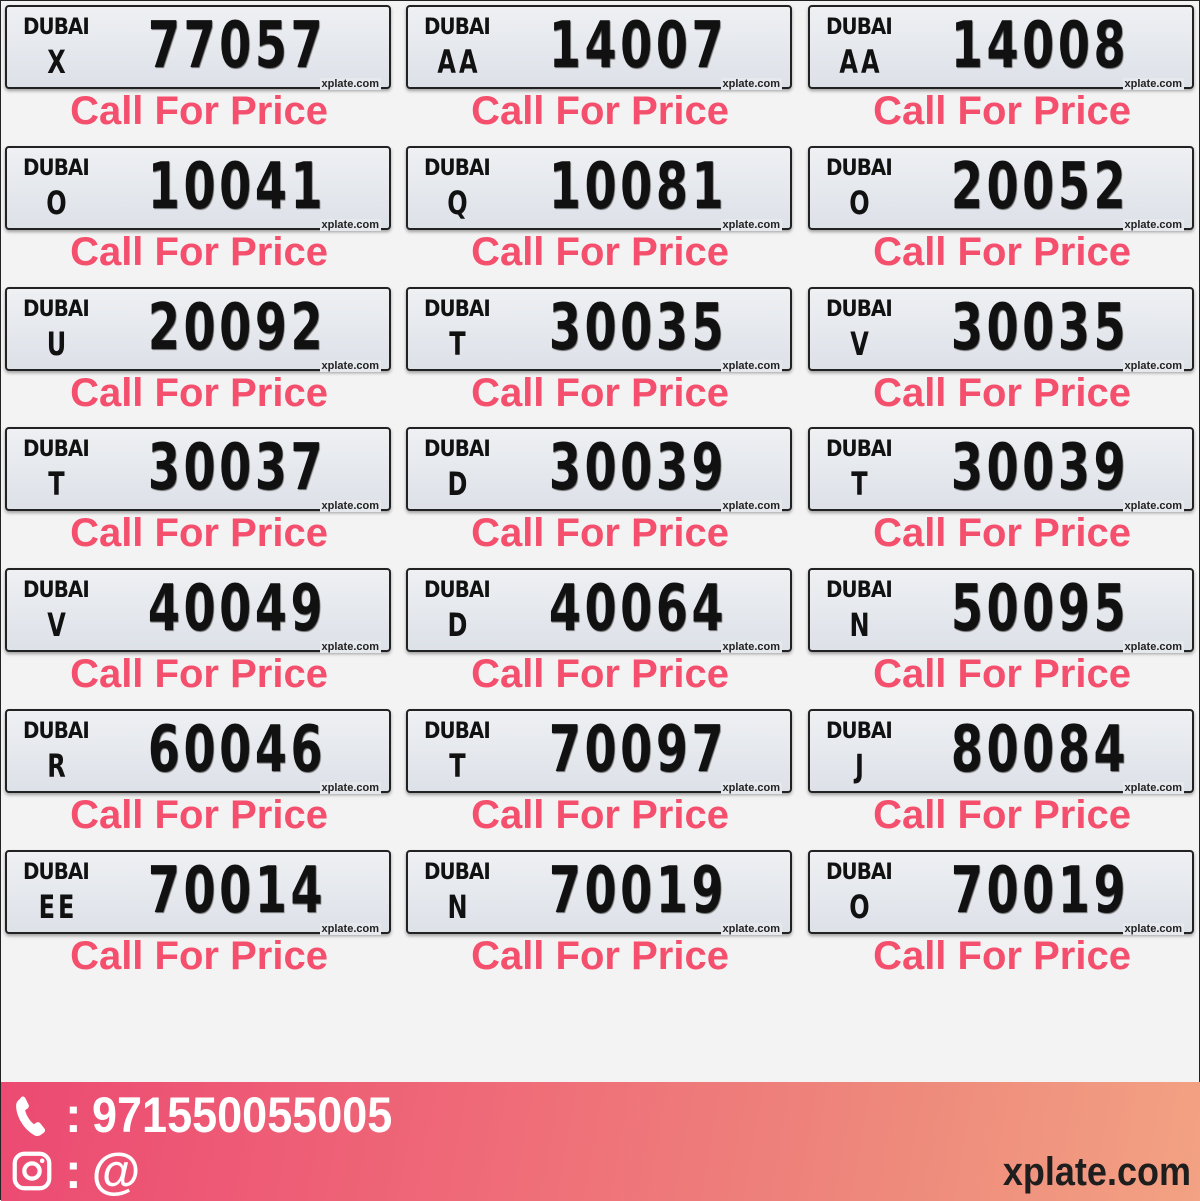 The height and width of the screenshot is (1201, 1200). I want to click on plate-listing: DUBAI U 20092 xplate.com Call For Price, so click(199, 355).